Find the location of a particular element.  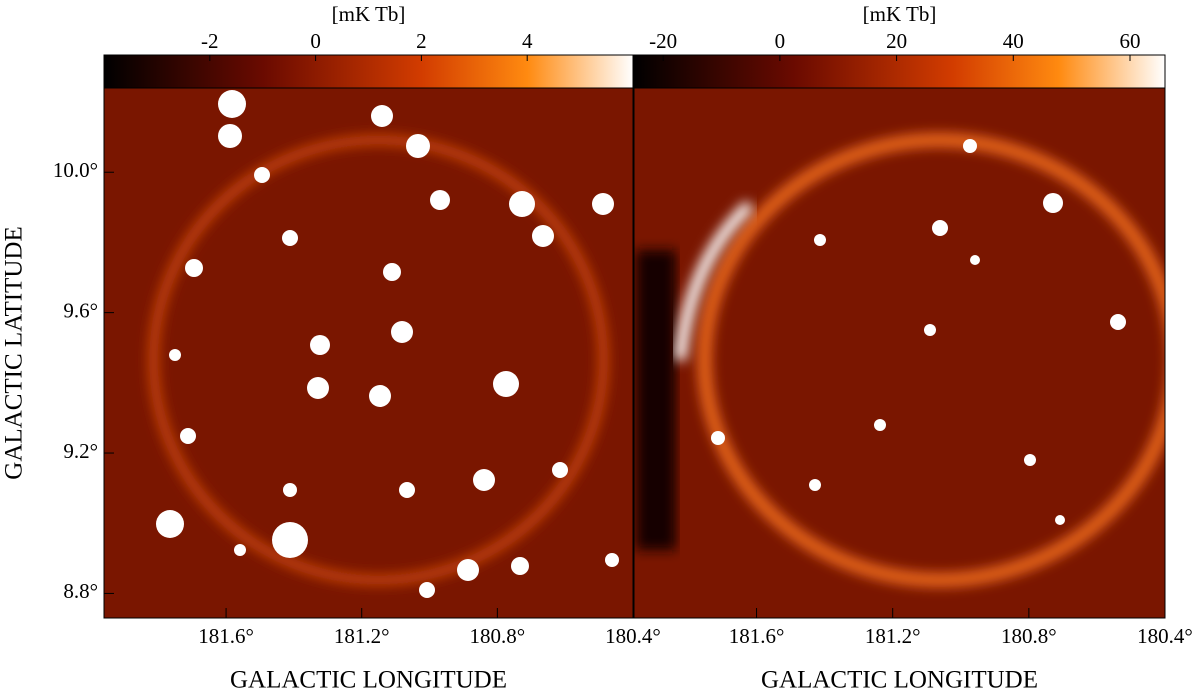

colorbar-tick-label: 40 is located at coordinates (1013, 41).